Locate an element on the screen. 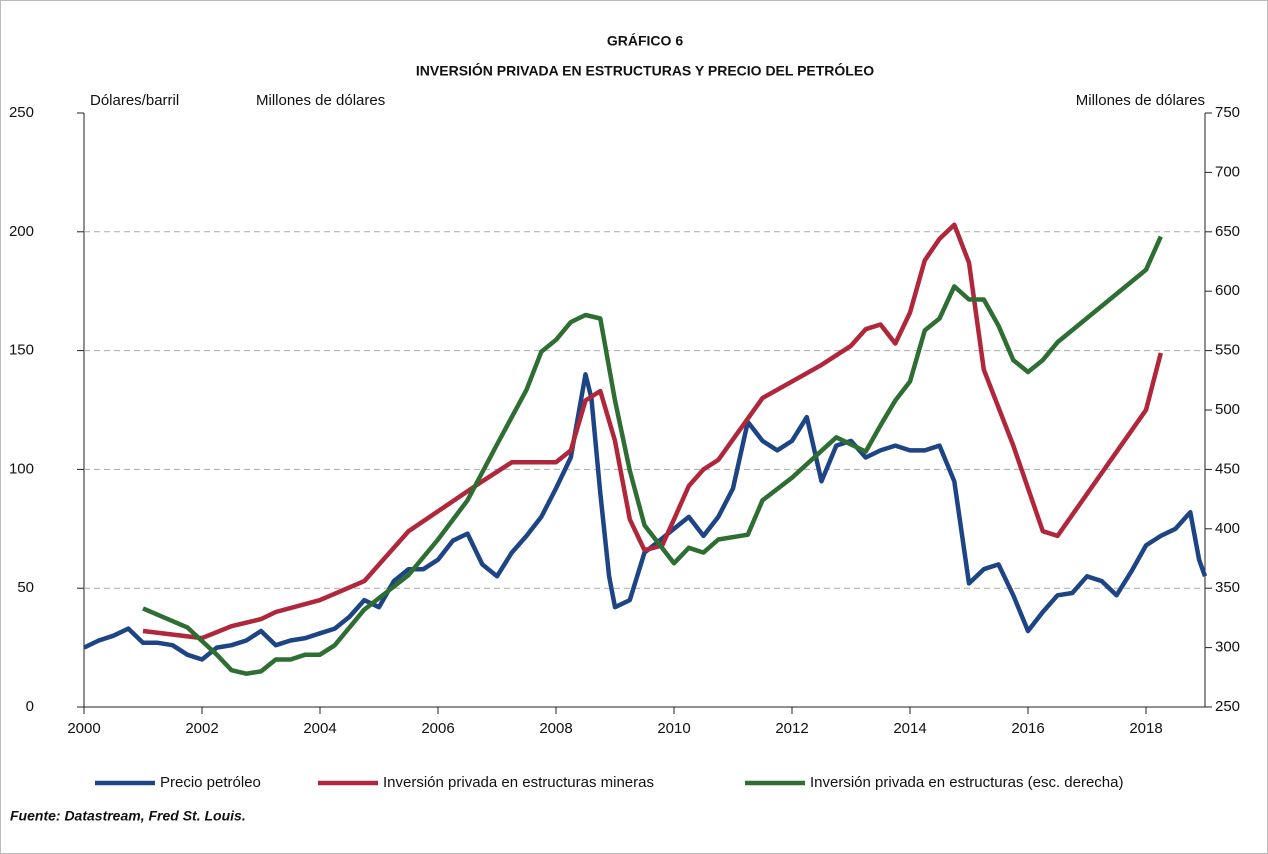 Image resolution: width=1268 pixels, height=854 pixels. x-tick-label: 2002 is located at coordinates (201, 728).